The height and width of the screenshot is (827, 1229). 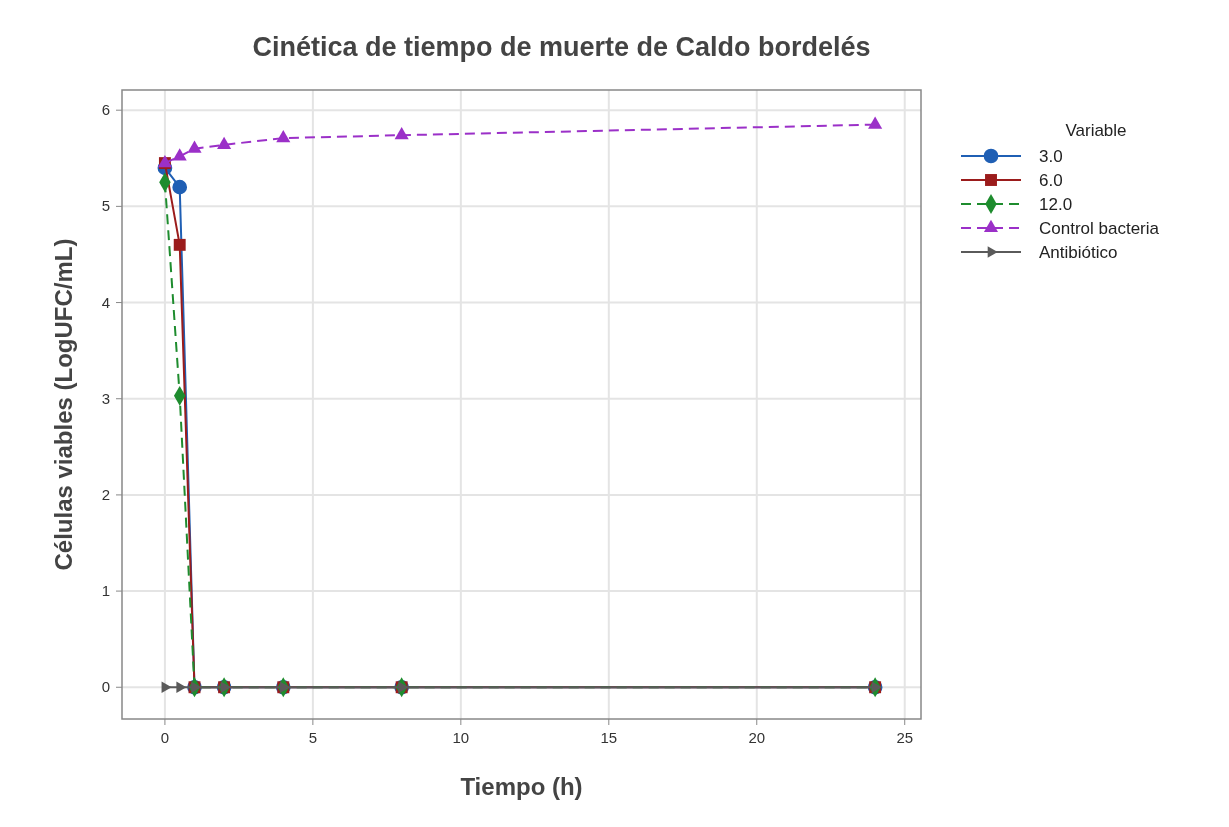 What do you see at coordinates (105, 494) in the screenshot?
I see `y-tick-label: 2` at bounding box center [105, 494].